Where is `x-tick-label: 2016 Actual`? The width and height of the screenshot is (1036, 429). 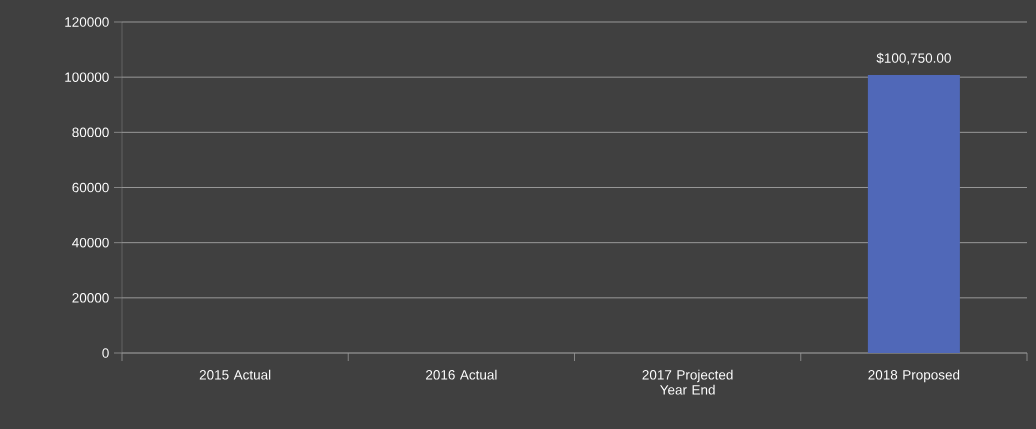
x-tick-label: 2016 Actual is located at coordinates (461, 374).